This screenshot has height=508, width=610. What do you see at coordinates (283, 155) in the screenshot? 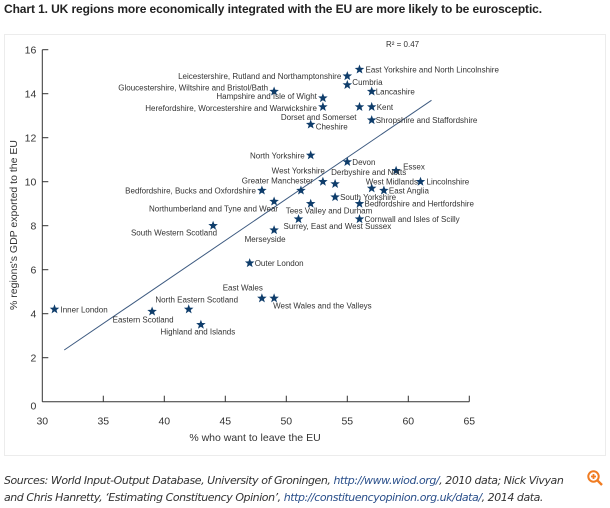
I see `data-point: North Yorkshire` at bounding box center [283, 155].